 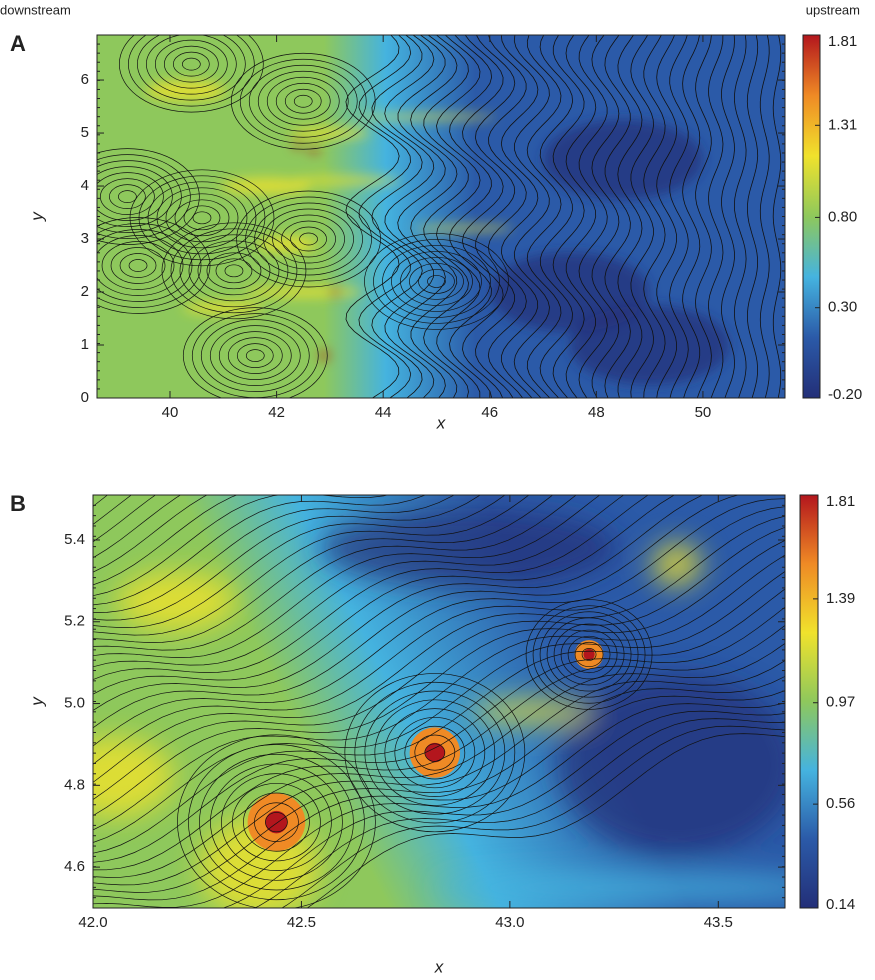 I want to click on x-tick-label: 42.0, so click(x=92, y=922).